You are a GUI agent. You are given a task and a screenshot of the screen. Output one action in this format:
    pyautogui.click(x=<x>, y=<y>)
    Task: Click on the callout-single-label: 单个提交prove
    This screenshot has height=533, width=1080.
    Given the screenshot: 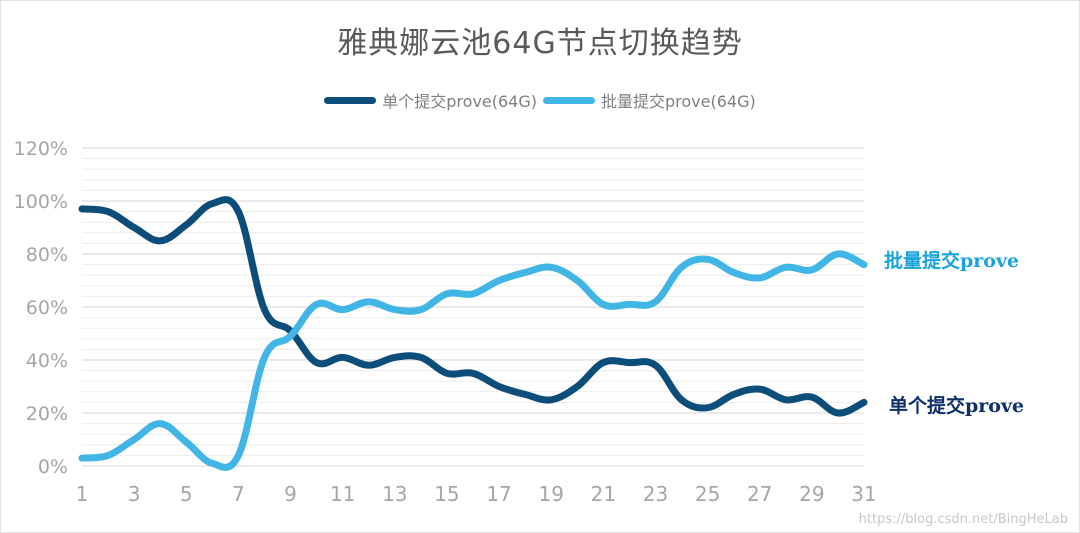 What is the action you would take?
    pyautogui.click(x=957, y=406)
    